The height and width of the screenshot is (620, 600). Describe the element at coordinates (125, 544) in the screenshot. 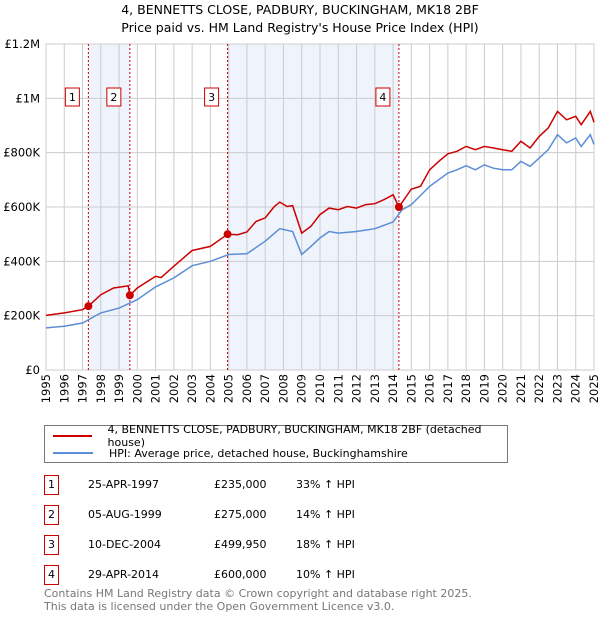

I see `sale-date: 10-DEC-2004` at that location.